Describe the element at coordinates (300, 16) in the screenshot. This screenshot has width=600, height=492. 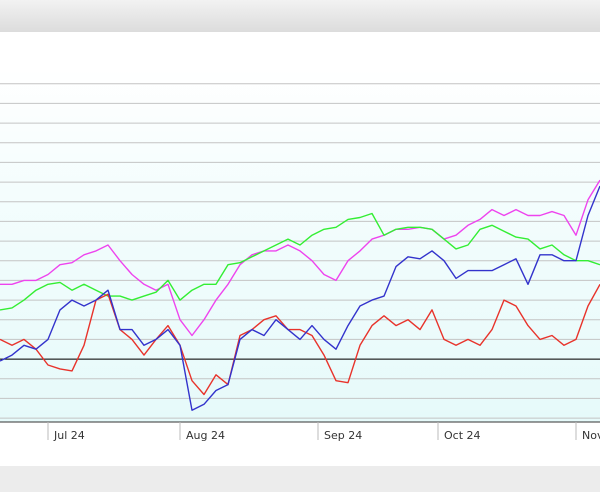
I see `top-bar` at that location.